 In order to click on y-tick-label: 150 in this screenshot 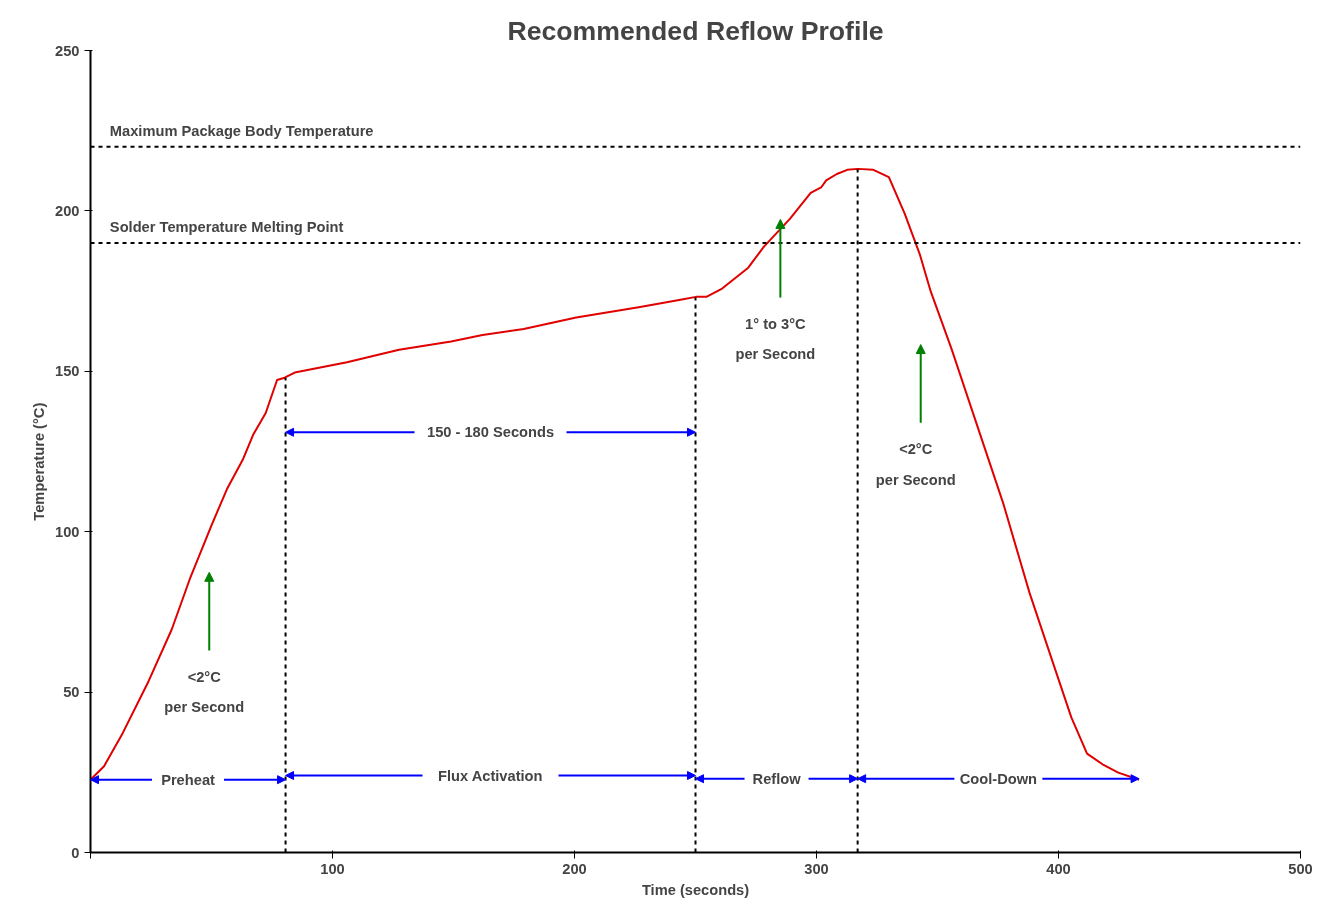, I will do `click(67, 371)`.